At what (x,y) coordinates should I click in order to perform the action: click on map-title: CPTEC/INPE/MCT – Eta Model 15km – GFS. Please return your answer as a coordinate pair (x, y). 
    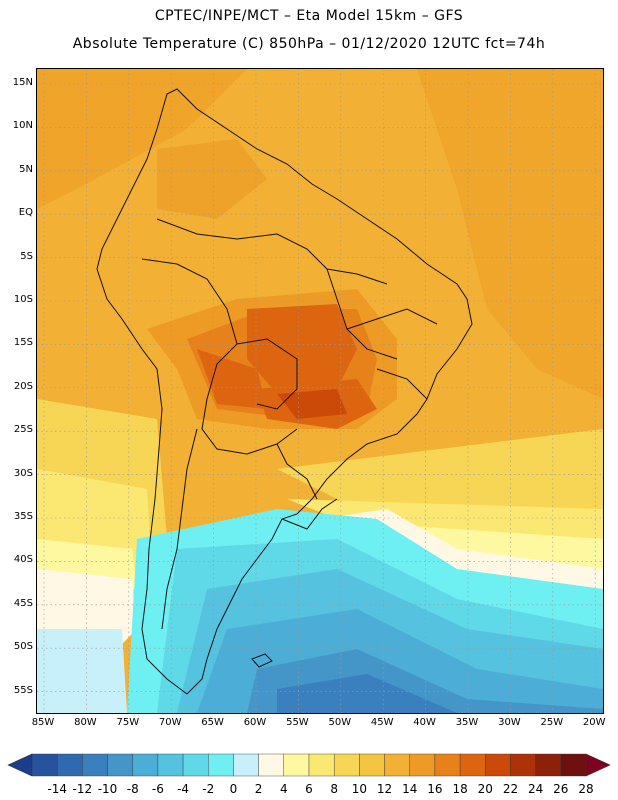
    Looking at the image, I should click on (309, 16).